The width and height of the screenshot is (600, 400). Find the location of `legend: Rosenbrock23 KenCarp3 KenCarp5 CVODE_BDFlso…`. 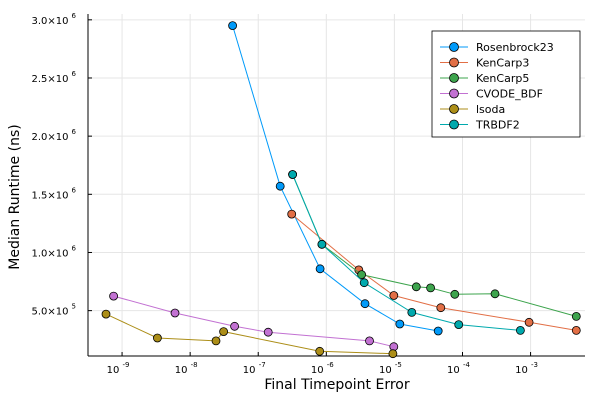

legend: Rosenbrock23 KenCarp3 KenCarp5 CVODE_BDFlso… is located at coordinates (506, 84).